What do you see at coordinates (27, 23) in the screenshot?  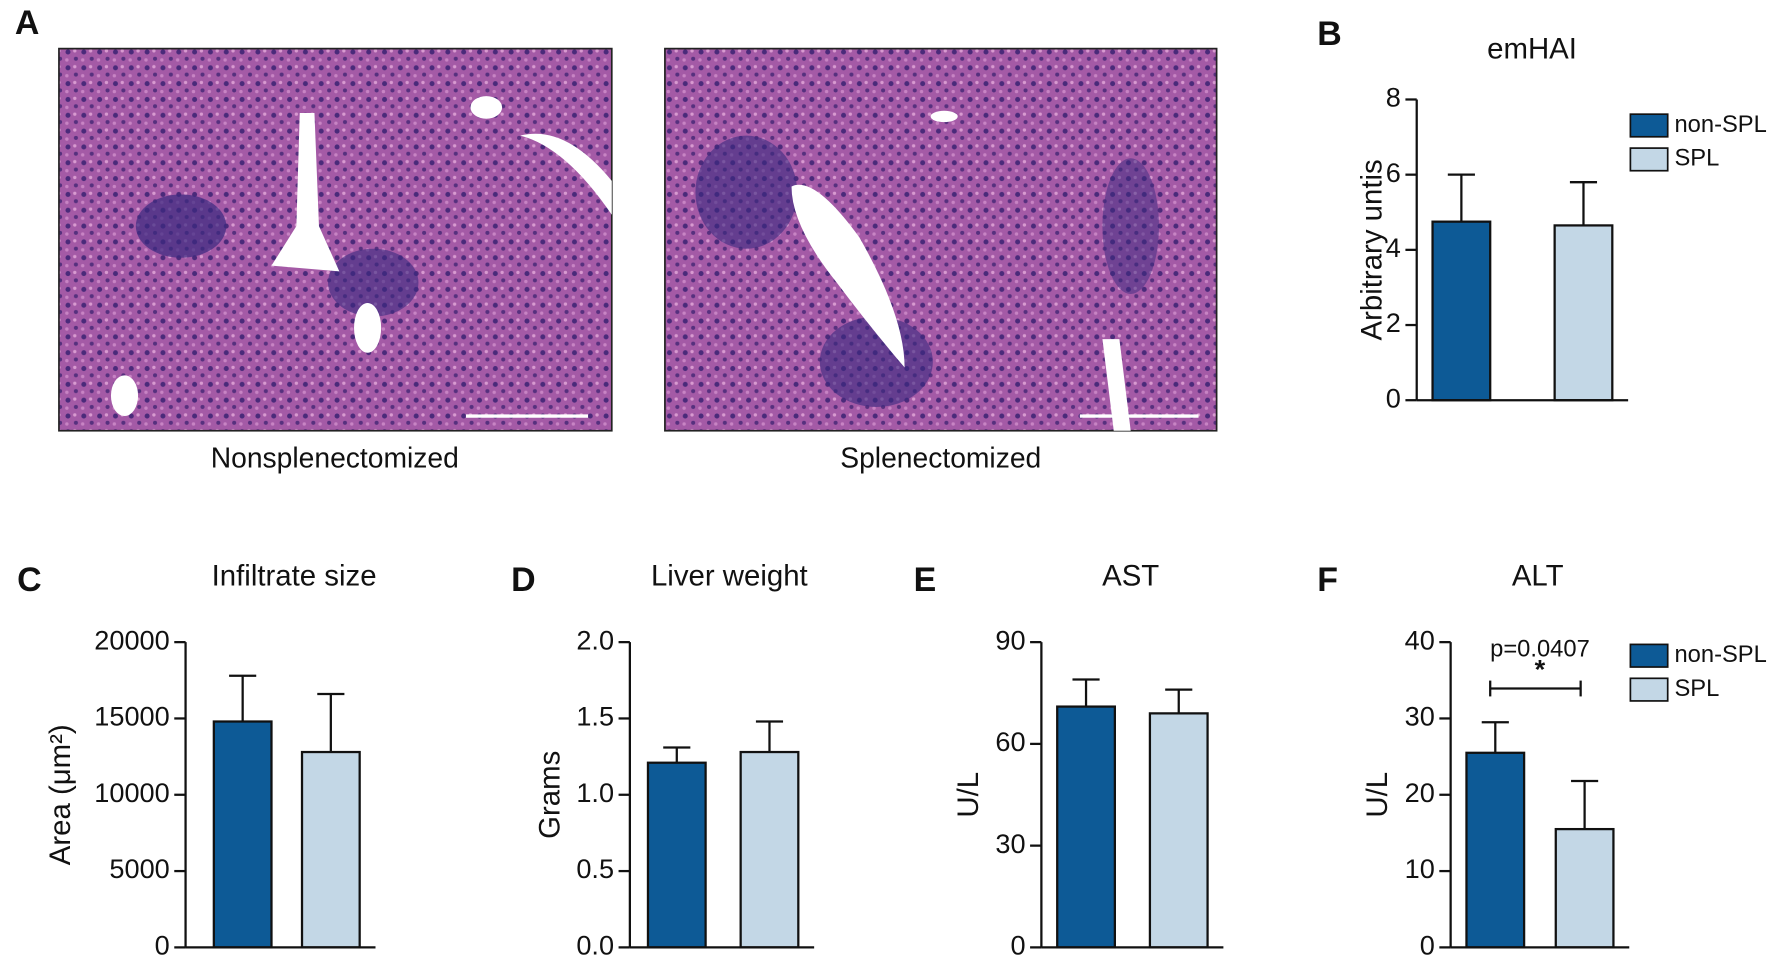 I see `panel-letter: A` at bounding box center [27, 23].